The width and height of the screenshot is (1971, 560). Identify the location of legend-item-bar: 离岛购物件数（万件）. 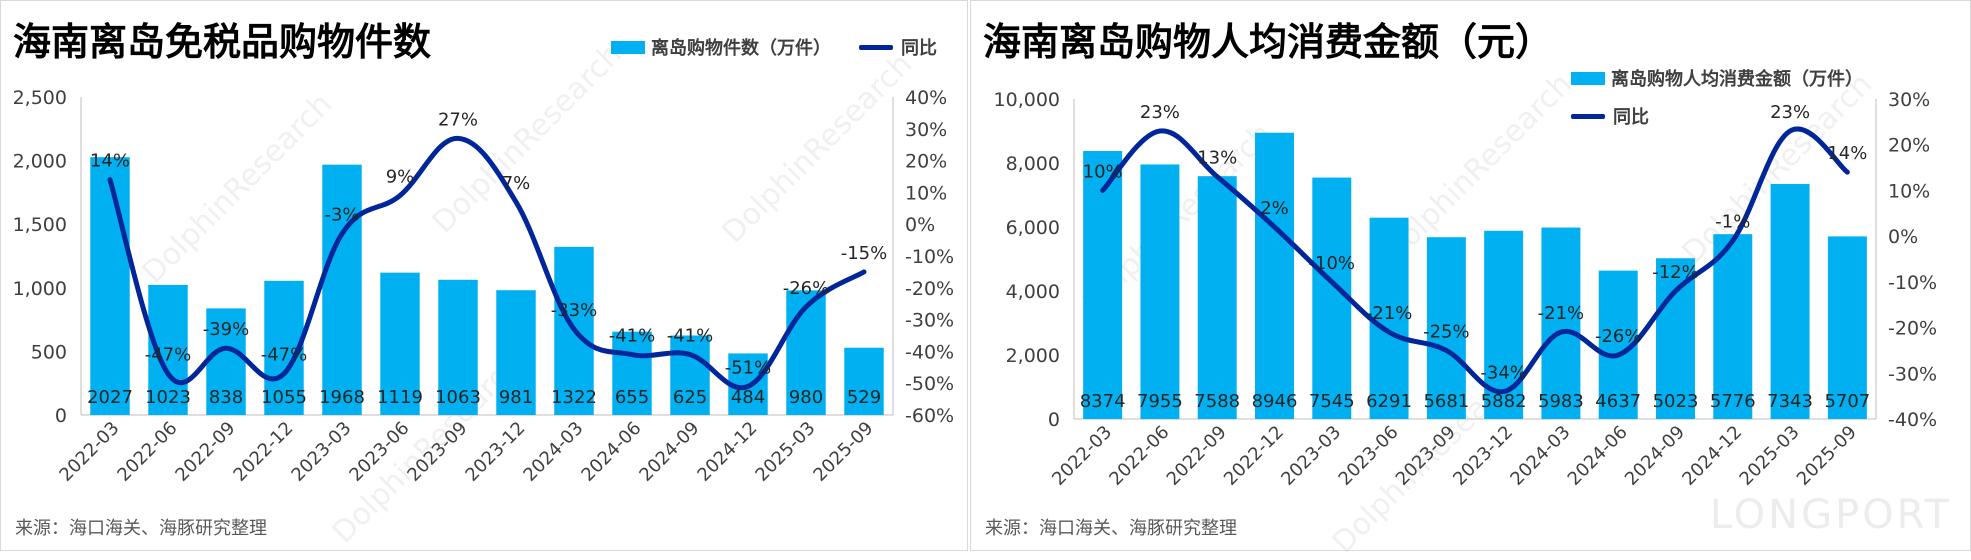
(721, 47).